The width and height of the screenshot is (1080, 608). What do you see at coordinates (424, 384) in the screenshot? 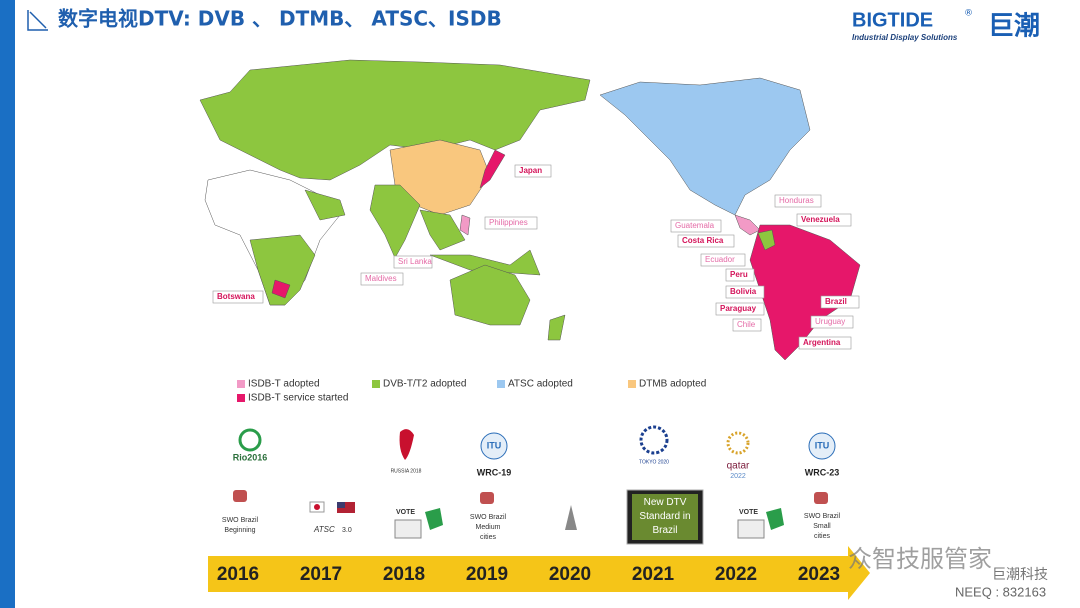
I see `legend-label: DVB-T/T2 adopted` at bounding box center [424, 384].